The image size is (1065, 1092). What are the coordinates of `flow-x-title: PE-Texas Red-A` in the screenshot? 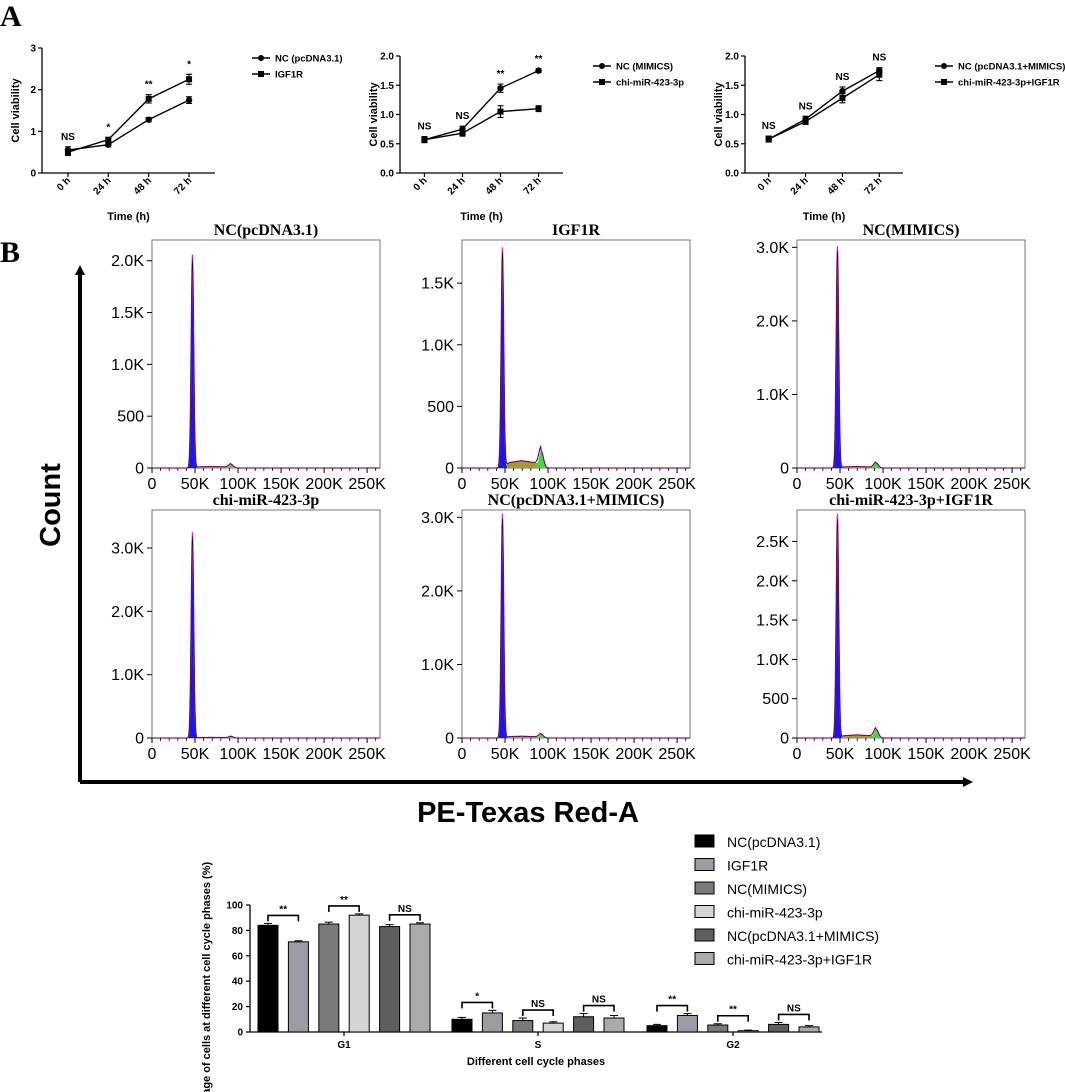 It's located at (528, 813).